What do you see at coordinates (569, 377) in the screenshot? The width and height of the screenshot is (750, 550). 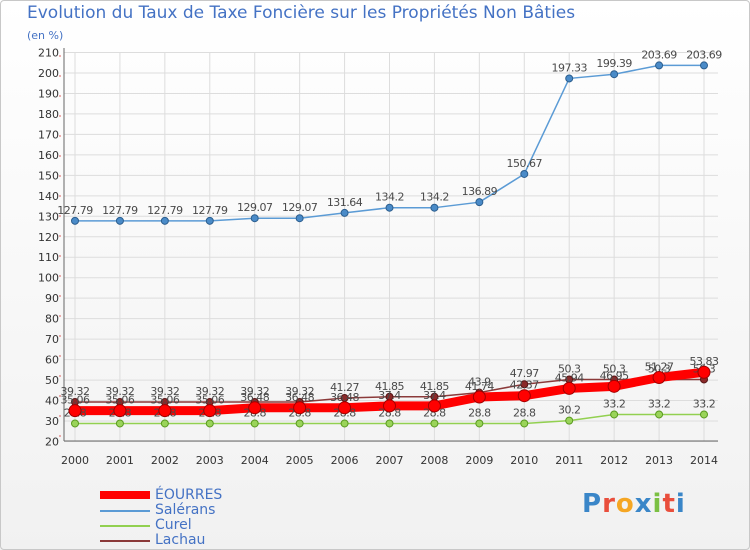 I see `data-label: 45.94` at bounding box center [569, 377].